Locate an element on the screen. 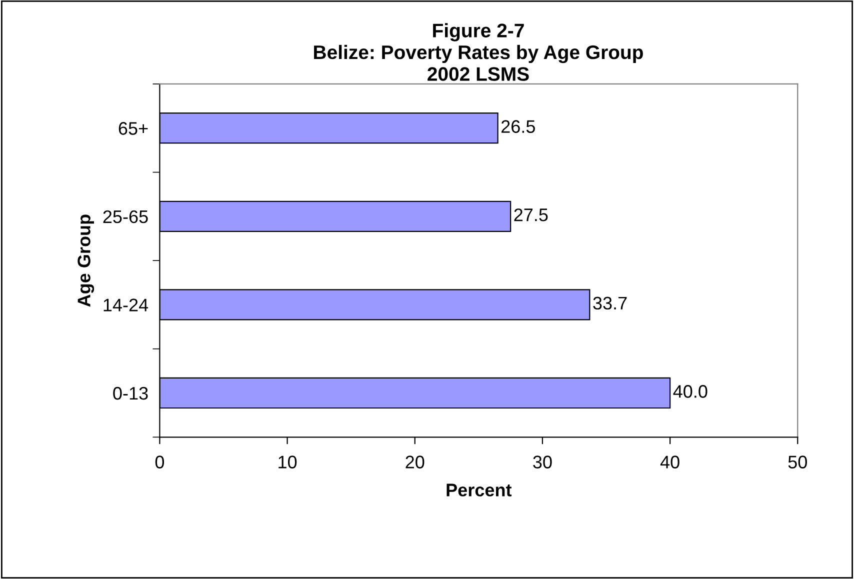  x-tick-label: 50 is located at coordinates (797, 462).